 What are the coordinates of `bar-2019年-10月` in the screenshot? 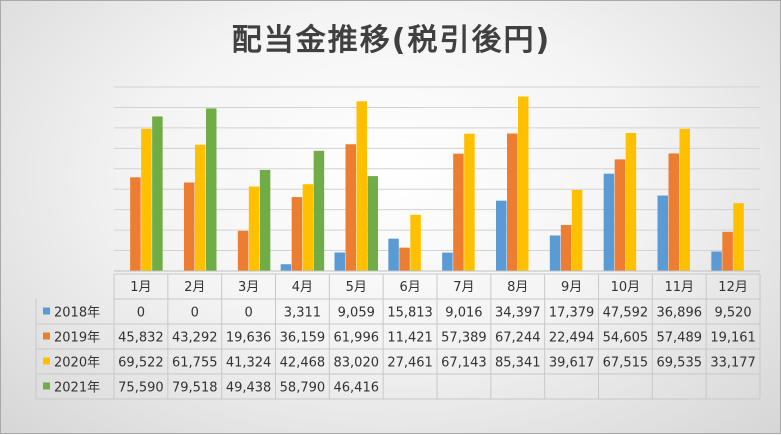 It's located at (620, 215).